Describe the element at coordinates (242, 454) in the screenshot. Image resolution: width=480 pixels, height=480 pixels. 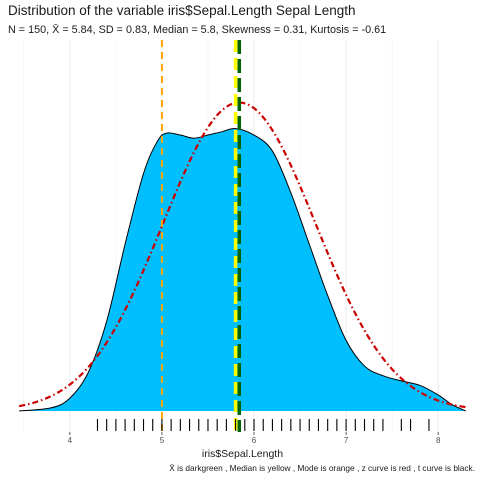
I see `x-axis-title: iris$Sepal.Length` at that location.